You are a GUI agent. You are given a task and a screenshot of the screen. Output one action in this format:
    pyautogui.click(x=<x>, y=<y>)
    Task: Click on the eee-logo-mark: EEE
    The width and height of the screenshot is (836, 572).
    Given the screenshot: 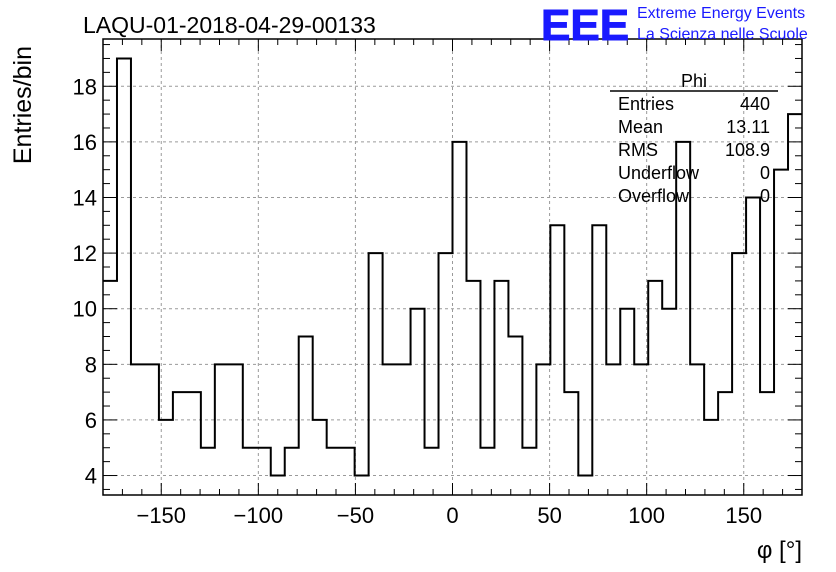 What is the action you would take?
    pyautogui.click(x=585, y=25)
    